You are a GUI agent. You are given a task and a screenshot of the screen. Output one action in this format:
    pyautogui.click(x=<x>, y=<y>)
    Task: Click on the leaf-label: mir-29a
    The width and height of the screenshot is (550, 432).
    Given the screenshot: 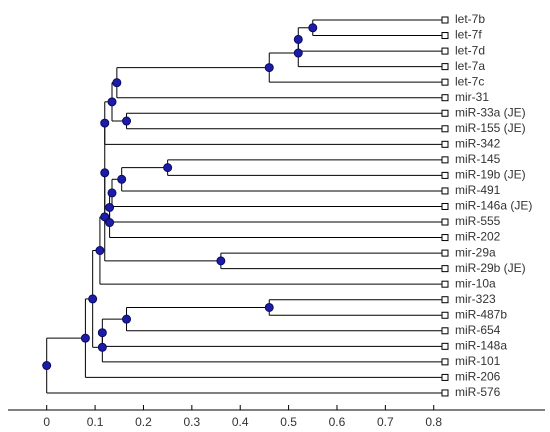 What is the action you would take?
    pyautogui.click(x=475, y=252)
    